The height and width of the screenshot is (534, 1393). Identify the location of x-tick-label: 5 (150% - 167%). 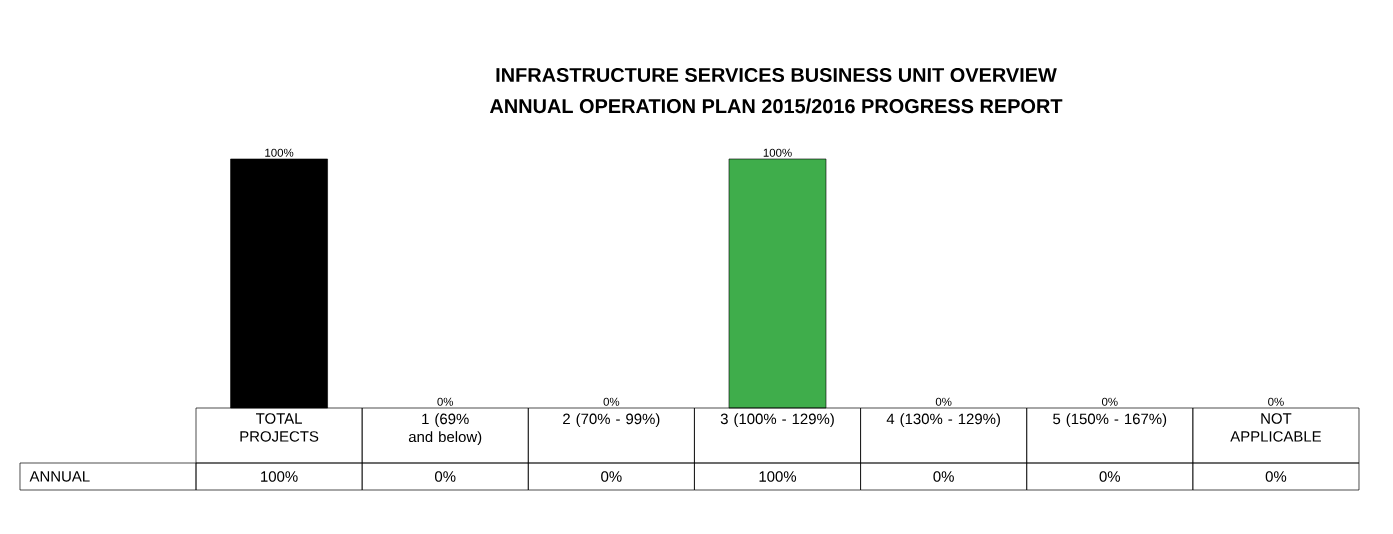
(1110, 420).